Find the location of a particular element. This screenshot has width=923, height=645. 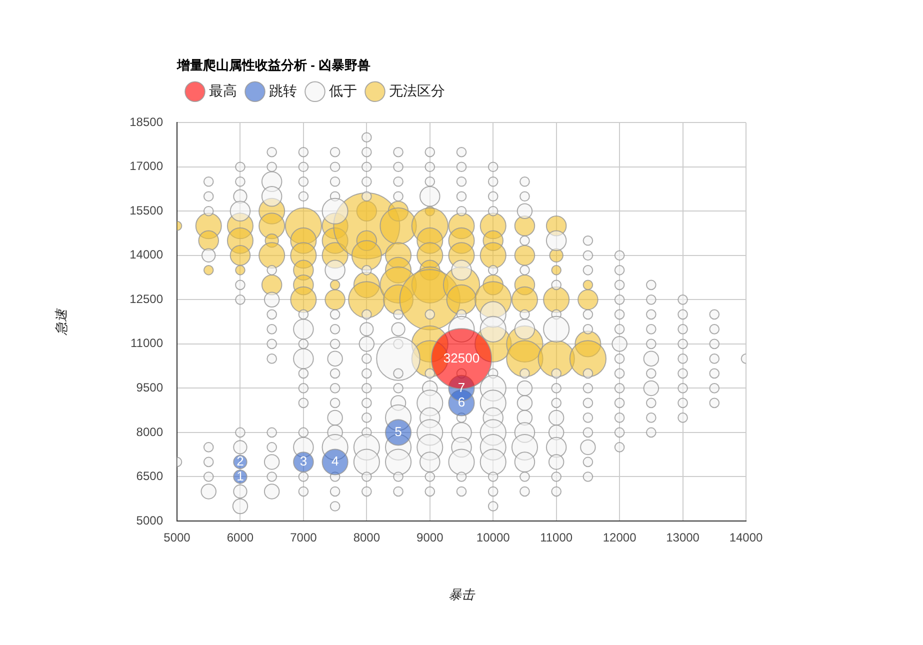

x-tick-label: 8000 is located at coordinates (366, 537).